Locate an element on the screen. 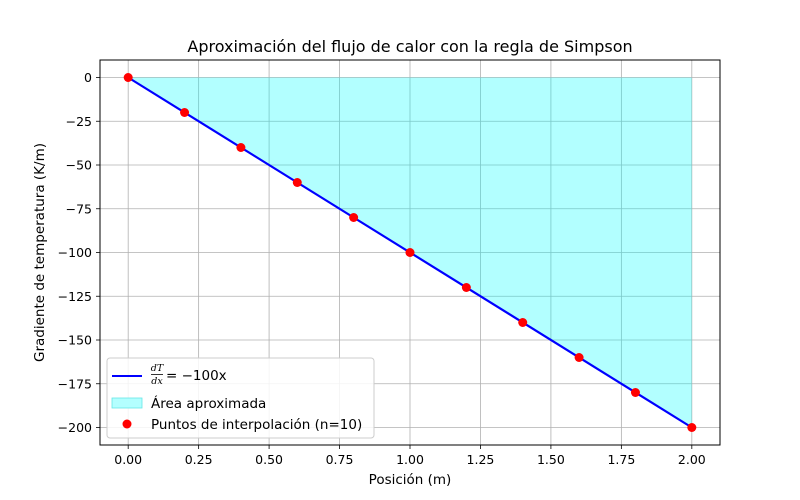 Image resolution: width=800 pixels, height=500 pixels. y-tick-label: −100 is located at coordinates (75, 252).